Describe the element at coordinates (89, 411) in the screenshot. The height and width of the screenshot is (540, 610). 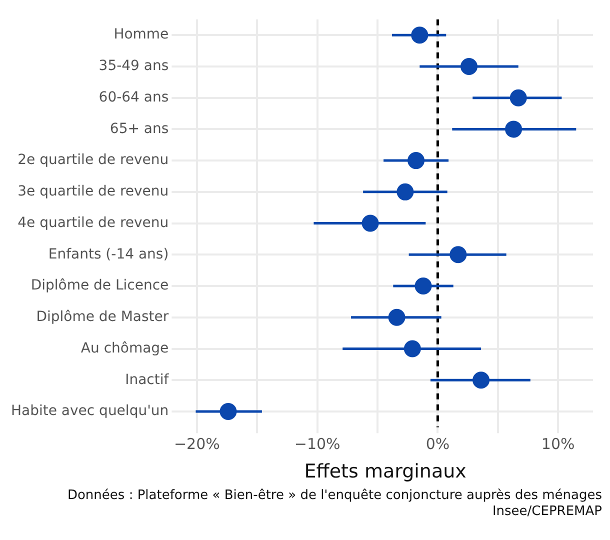
I see `y-tick-label: Habite avec quelqu'un` at that location.